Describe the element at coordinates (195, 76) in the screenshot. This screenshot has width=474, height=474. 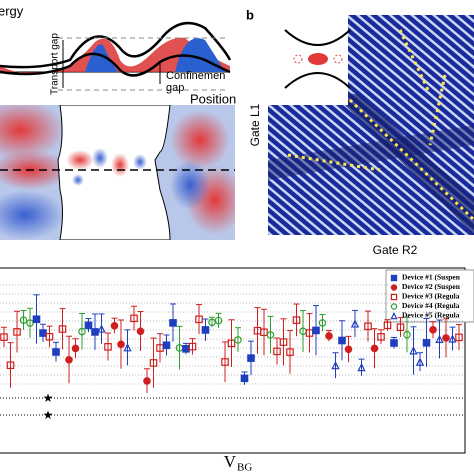
I see `confinement-gap: Confinemen` at that location.